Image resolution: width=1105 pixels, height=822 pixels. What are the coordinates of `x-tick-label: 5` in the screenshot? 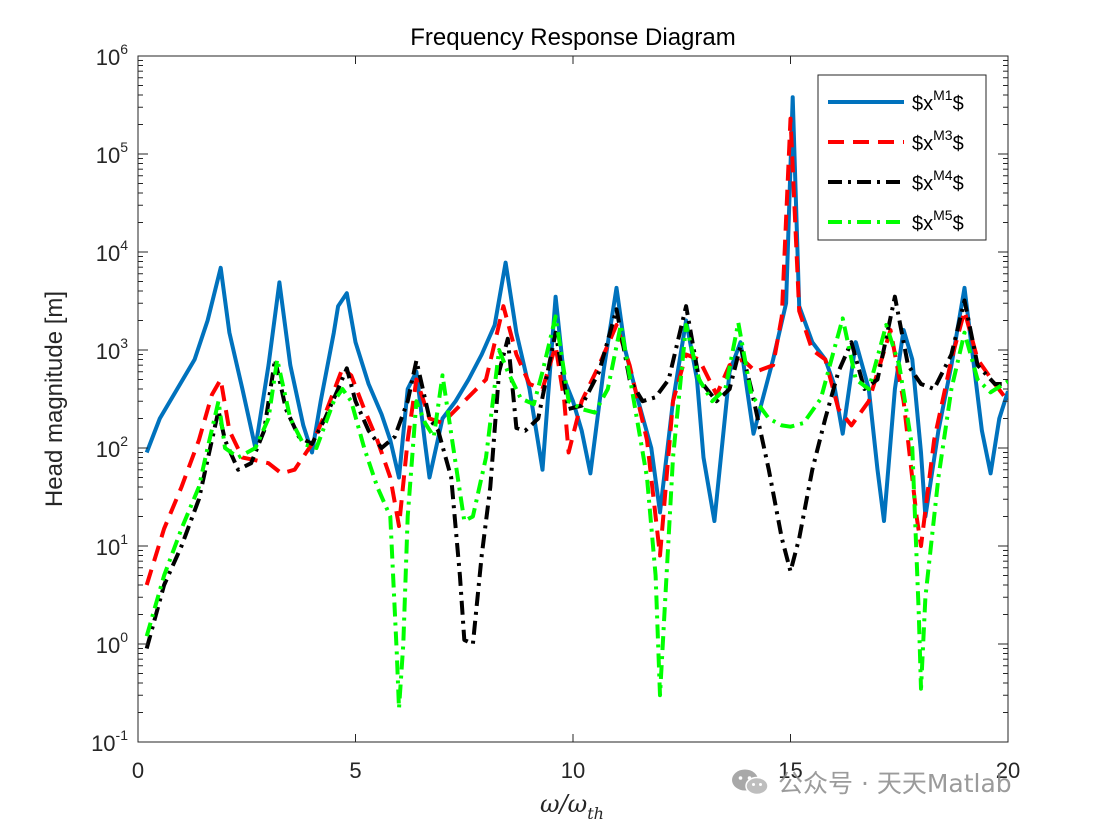 It's located at (355, 770).